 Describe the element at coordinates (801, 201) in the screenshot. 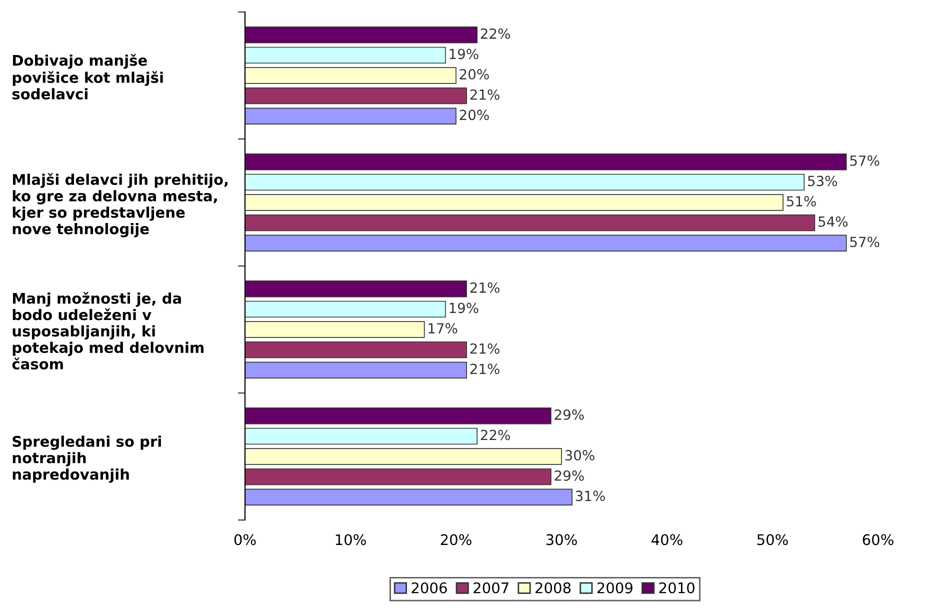

I see `data-label: 51%` at that location.